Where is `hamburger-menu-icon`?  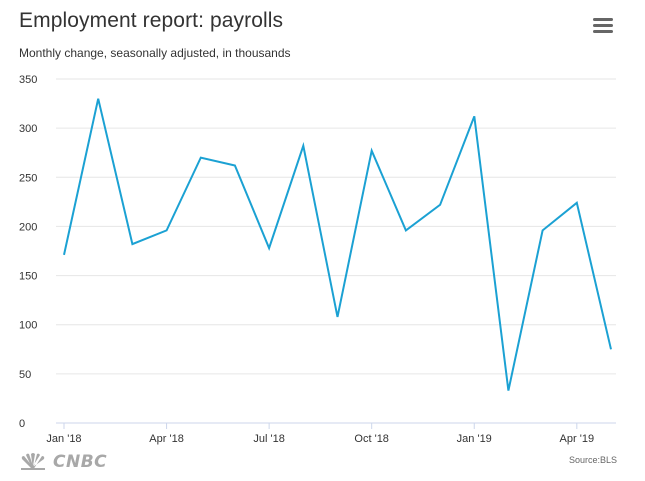 hamburger-menu-icon is located at coordinates (603, 26).